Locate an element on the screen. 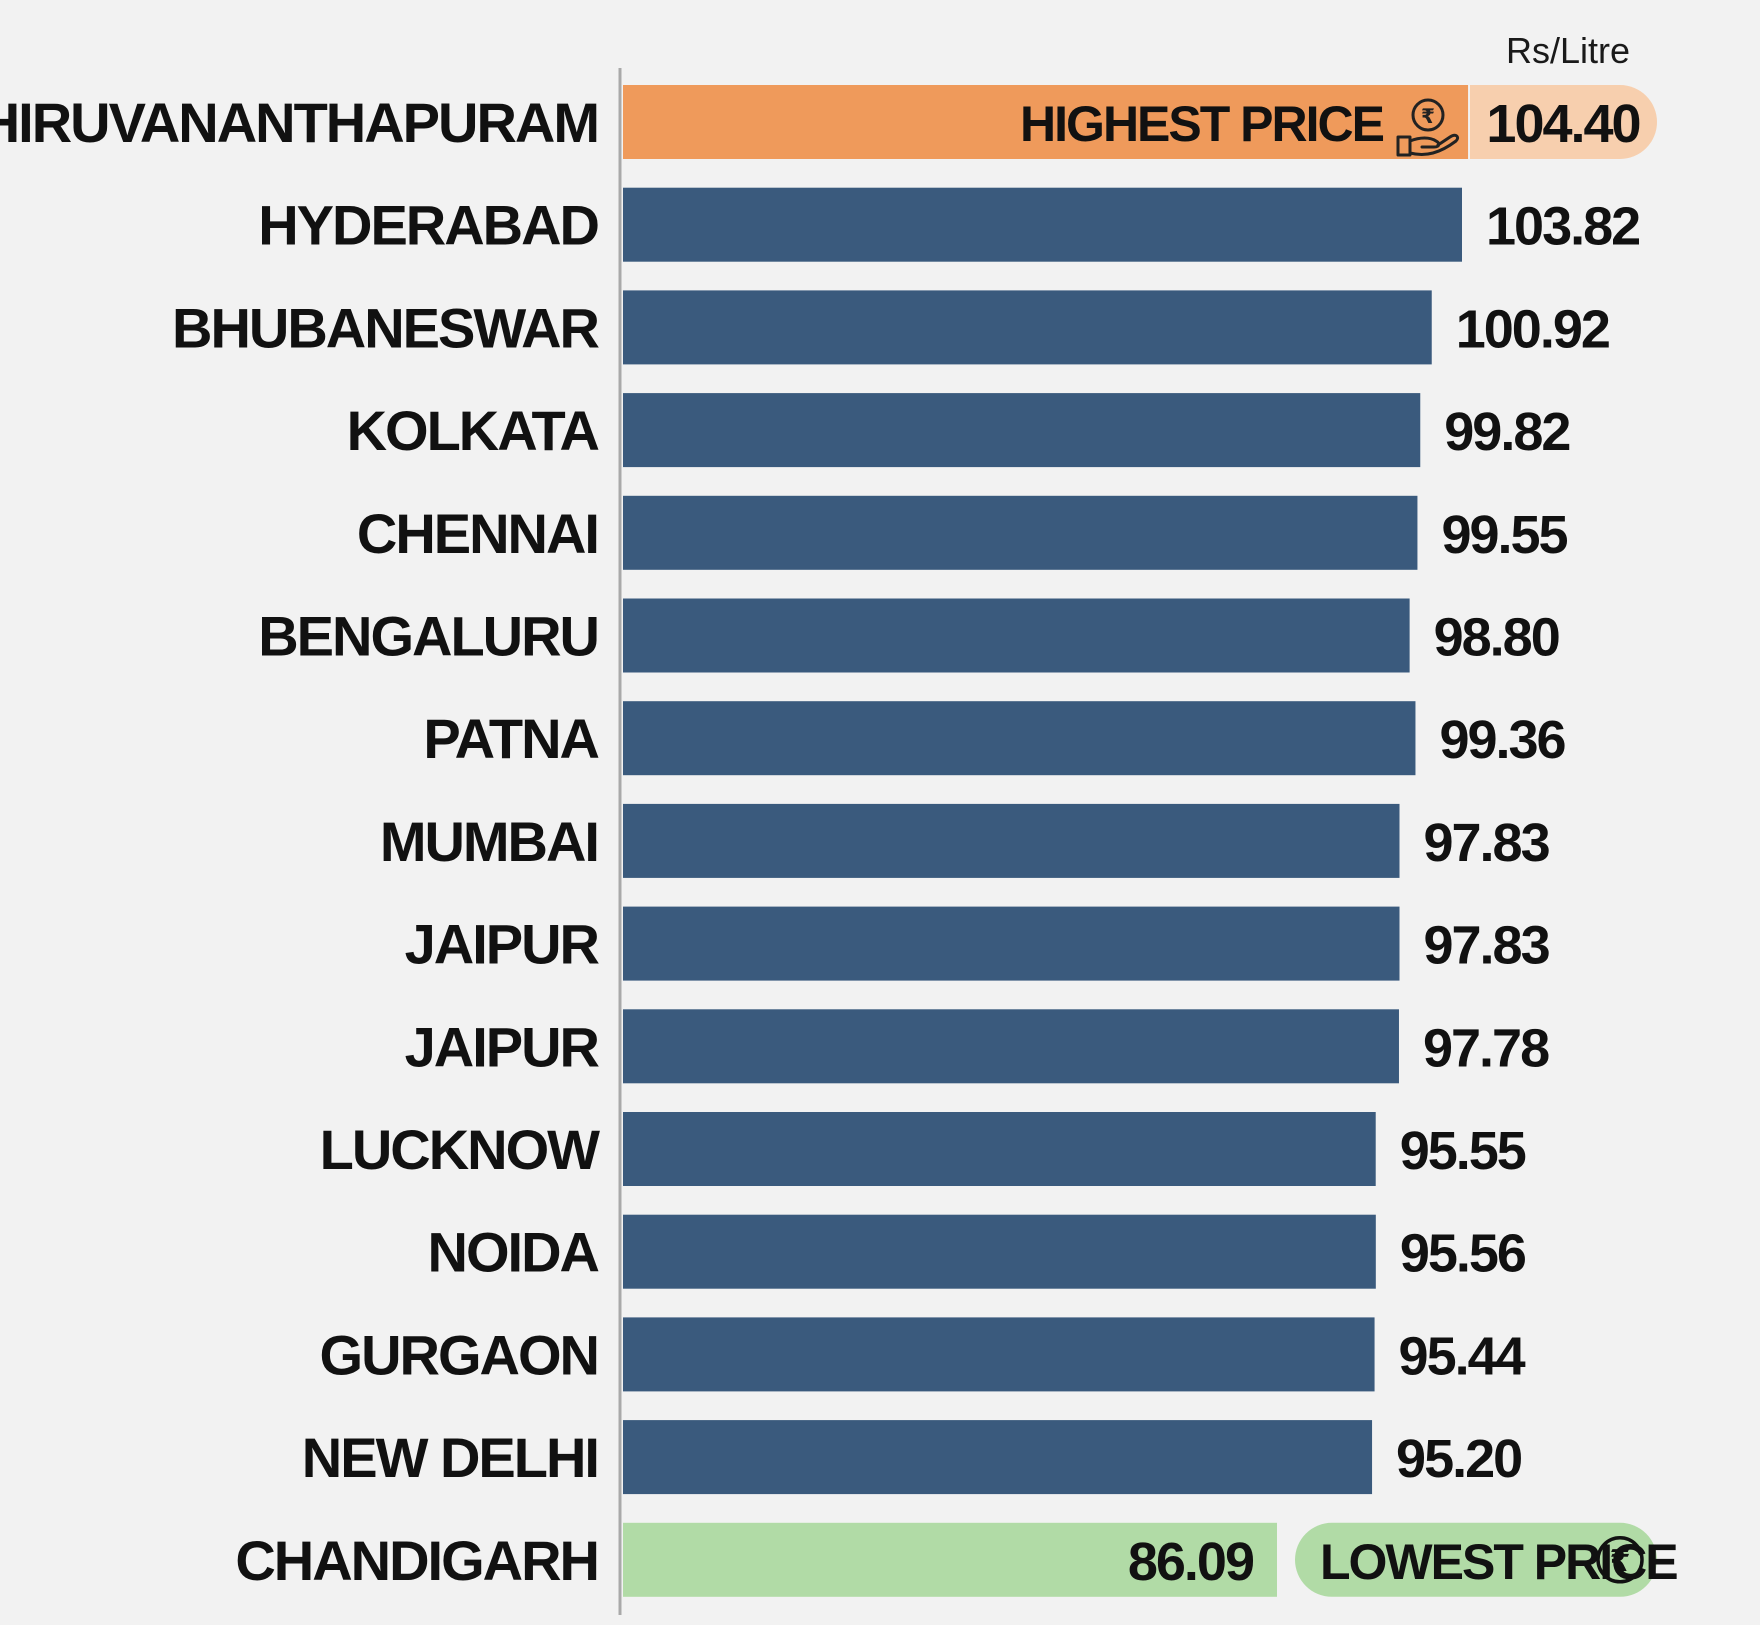  unit-label: Rs/Litre is located at coordinates (1567, 50).